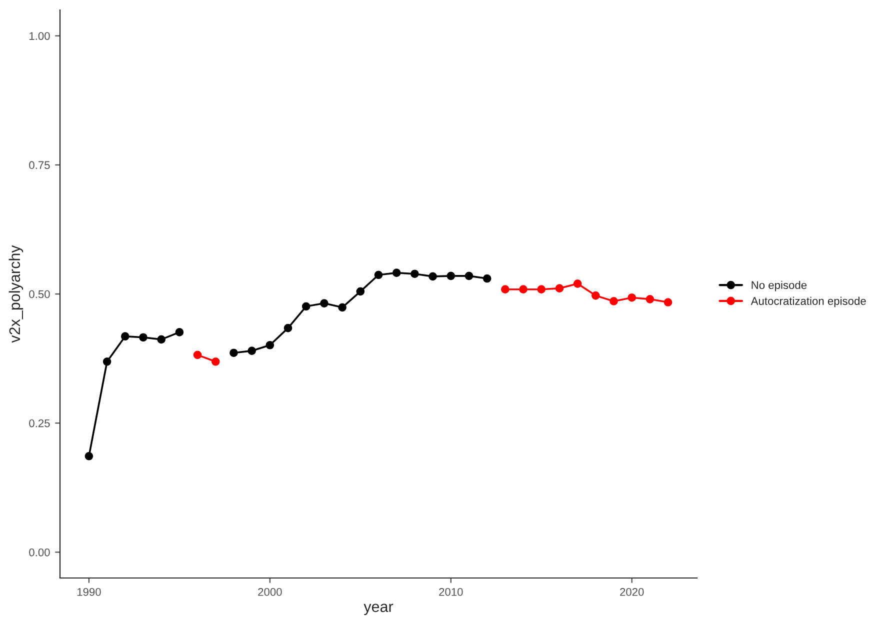 The width and height of the screenshot is (877, 621). I want to click on x-tick-label: 2020, so click(632, 592).